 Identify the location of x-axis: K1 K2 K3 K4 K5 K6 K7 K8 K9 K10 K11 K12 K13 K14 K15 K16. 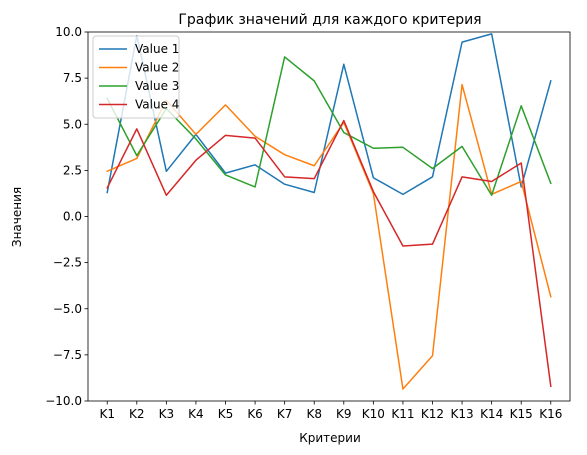
(330, 411).